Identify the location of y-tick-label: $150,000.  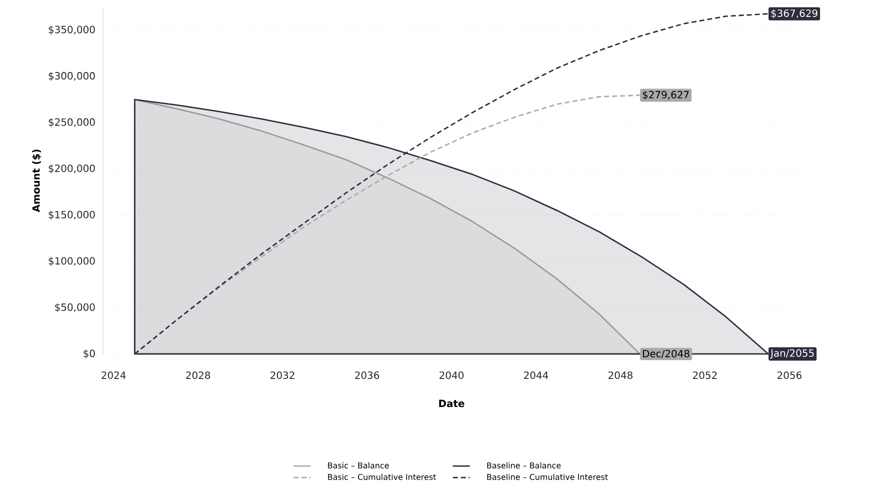
(71, 215).